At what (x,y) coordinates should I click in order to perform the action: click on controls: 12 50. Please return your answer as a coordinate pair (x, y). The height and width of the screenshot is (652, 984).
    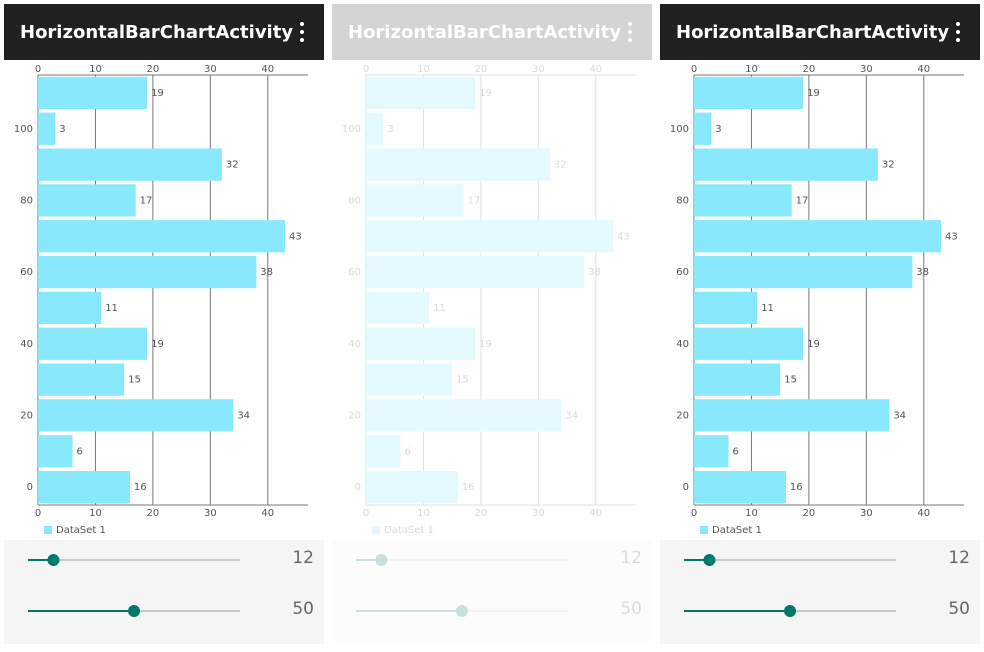
    Looking at the image, I should click on (820, 592).